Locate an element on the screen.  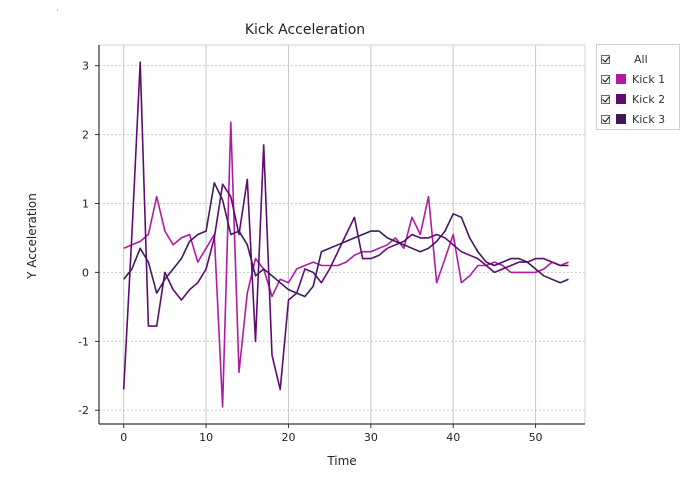
y-tick-label: -2 is located at coordinates (83, 410).